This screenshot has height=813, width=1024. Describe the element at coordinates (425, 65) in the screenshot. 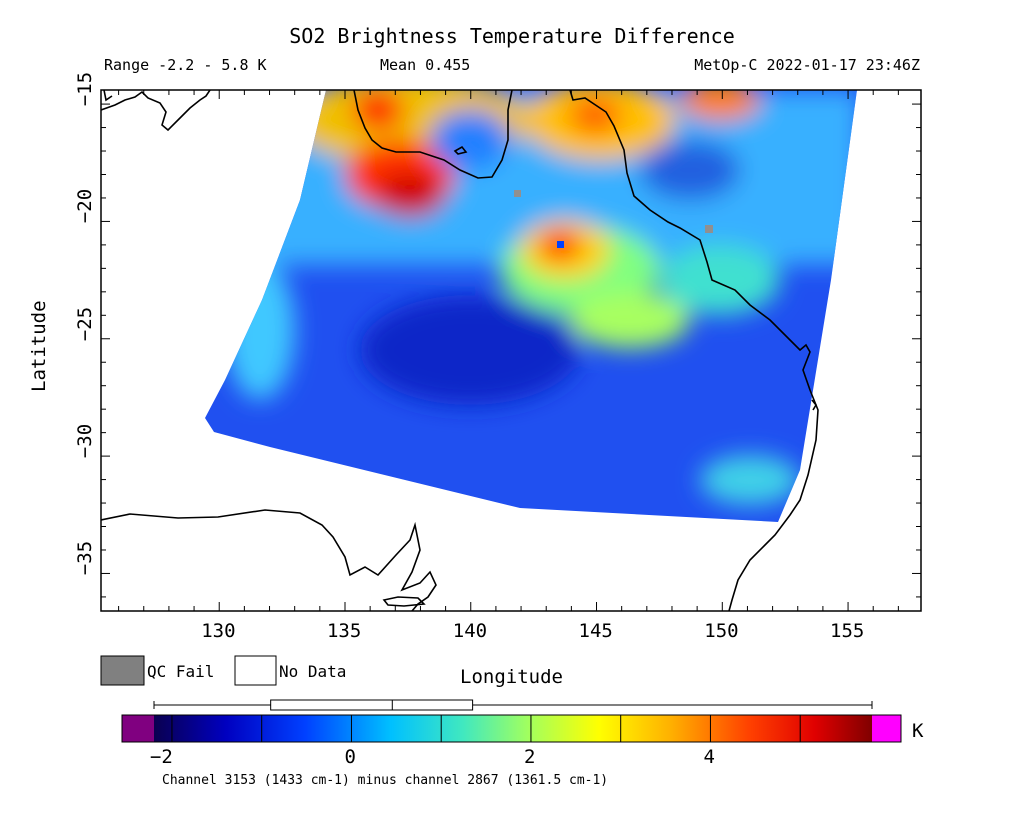

I see `mean-label: Mean 0.455` at that location.